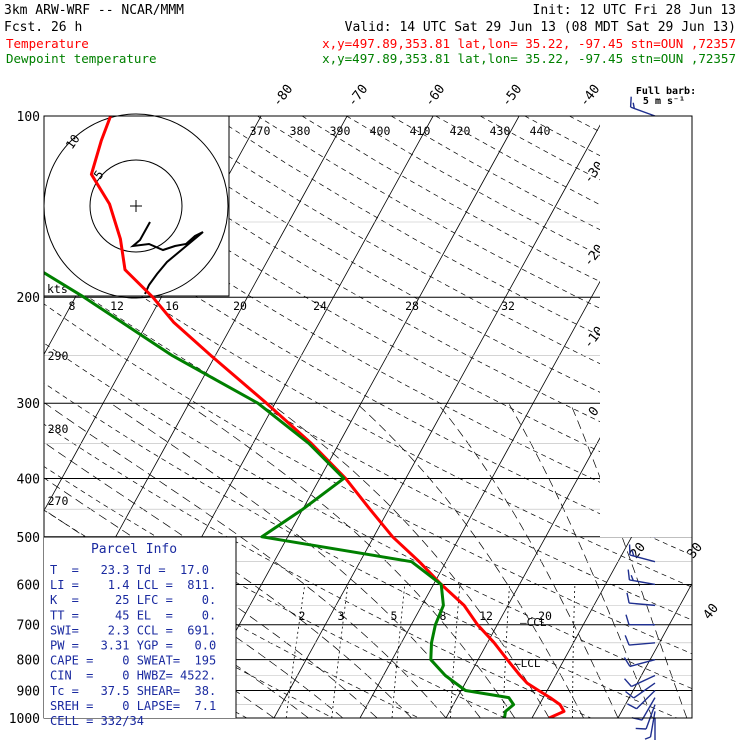 This screenshot has width=740, height=740. Describe the element at coordinates (340, 131) in the screenshot. I see `theta-label: 390` at that location.